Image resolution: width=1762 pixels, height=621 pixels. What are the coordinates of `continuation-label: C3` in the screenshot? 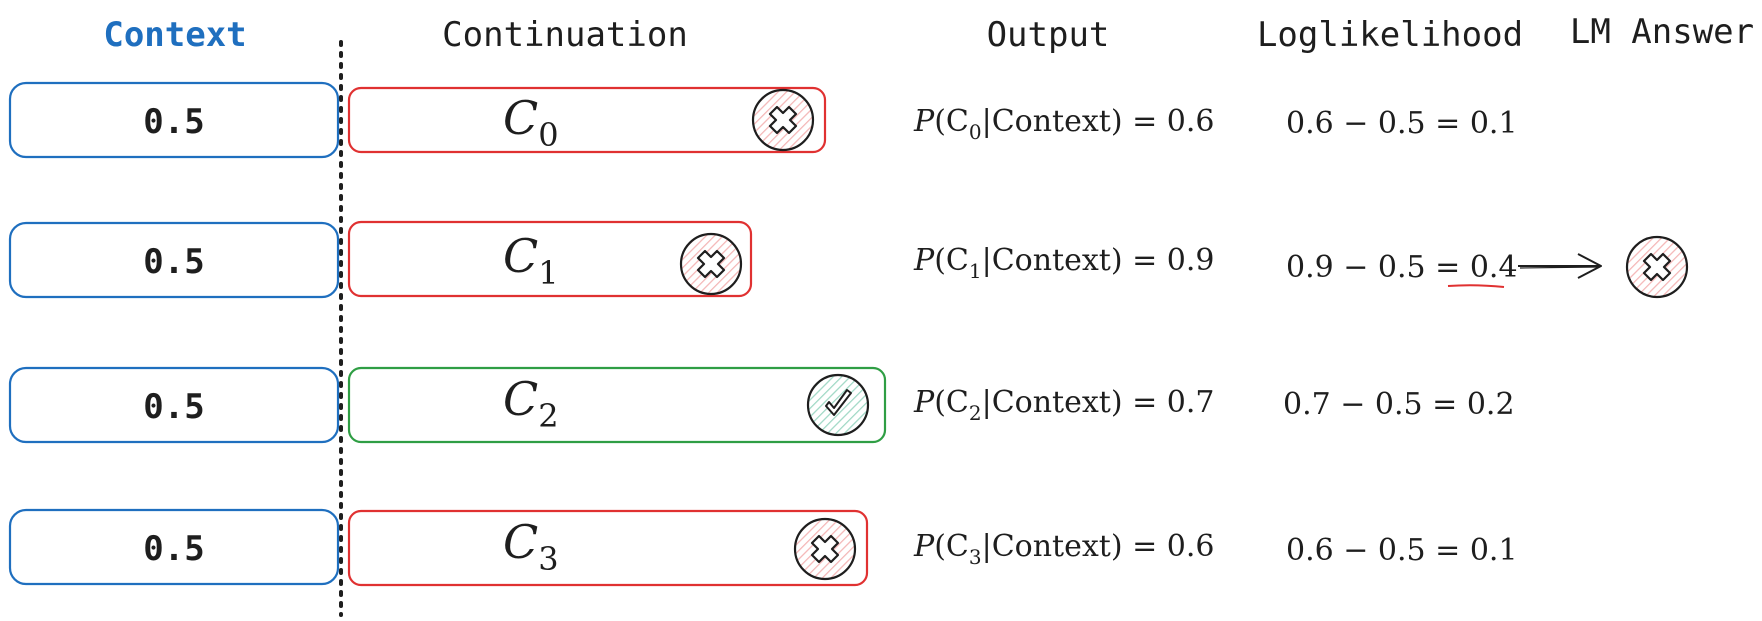 It's located at (531, 546).